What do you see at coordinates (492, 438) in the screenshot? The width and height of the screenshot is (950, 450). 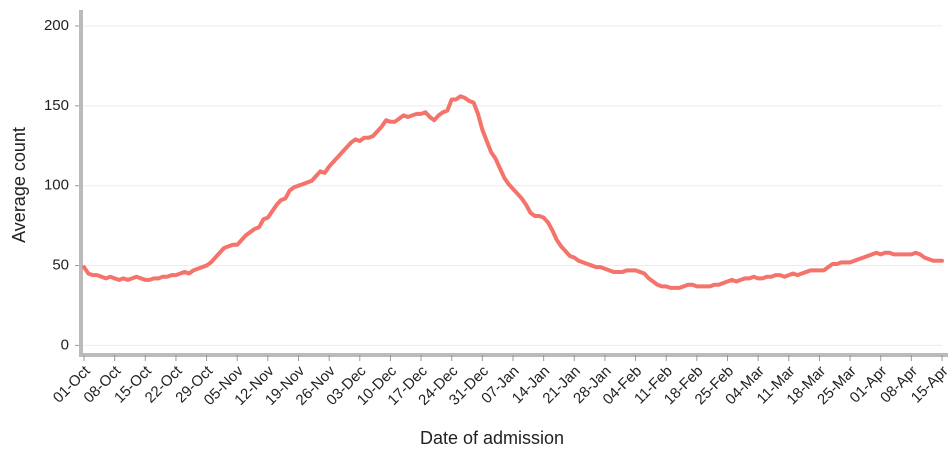 I see `x-axis-label: Date of admission` at bounding box center [492, 438].